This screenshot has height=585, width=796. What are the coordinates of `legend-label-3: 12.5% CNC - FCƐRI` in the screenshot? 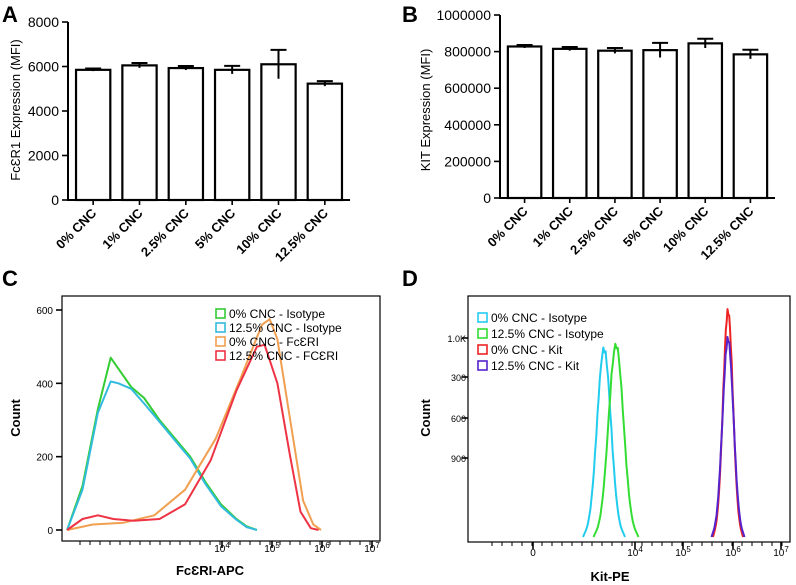 It's located at (283, 356).